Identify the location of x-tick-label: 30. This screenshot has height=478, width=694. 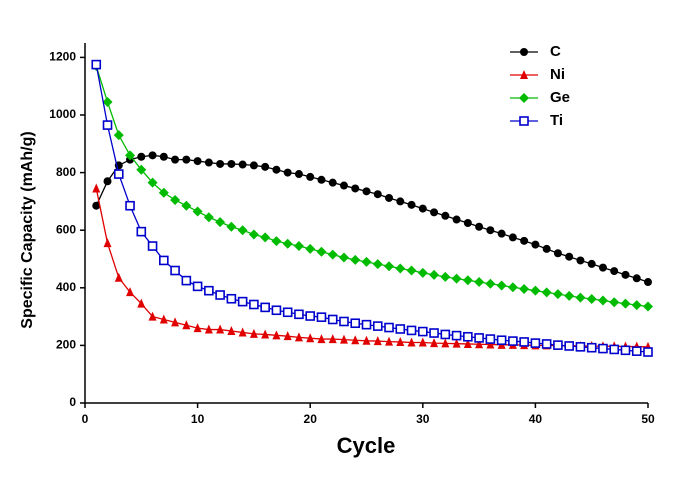
(423, 419).